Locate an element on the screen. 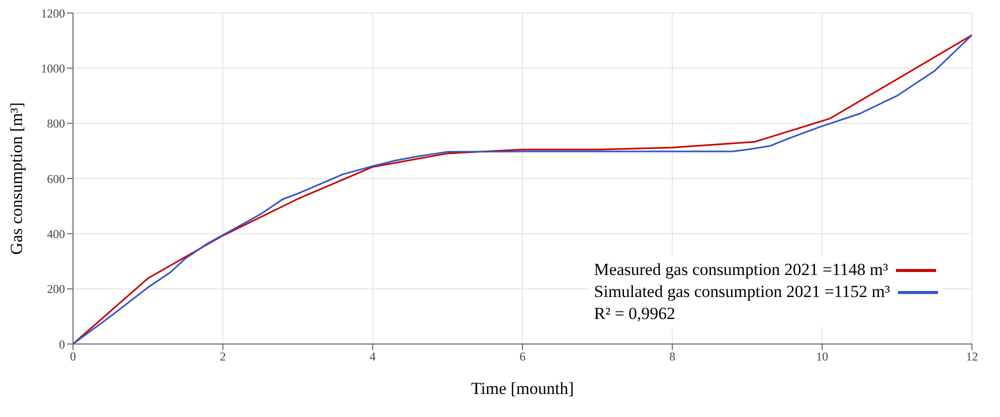 The image size is (1000, 417). y-tick-label: 200 is located at coordinates (56, 289).